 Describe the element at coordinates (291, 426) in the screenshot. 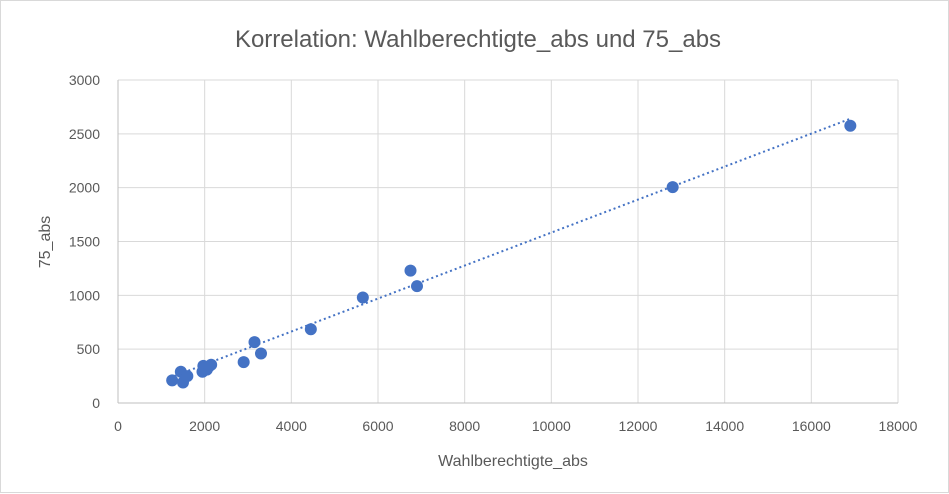

I see `x-tick-label: 4000` at that location.